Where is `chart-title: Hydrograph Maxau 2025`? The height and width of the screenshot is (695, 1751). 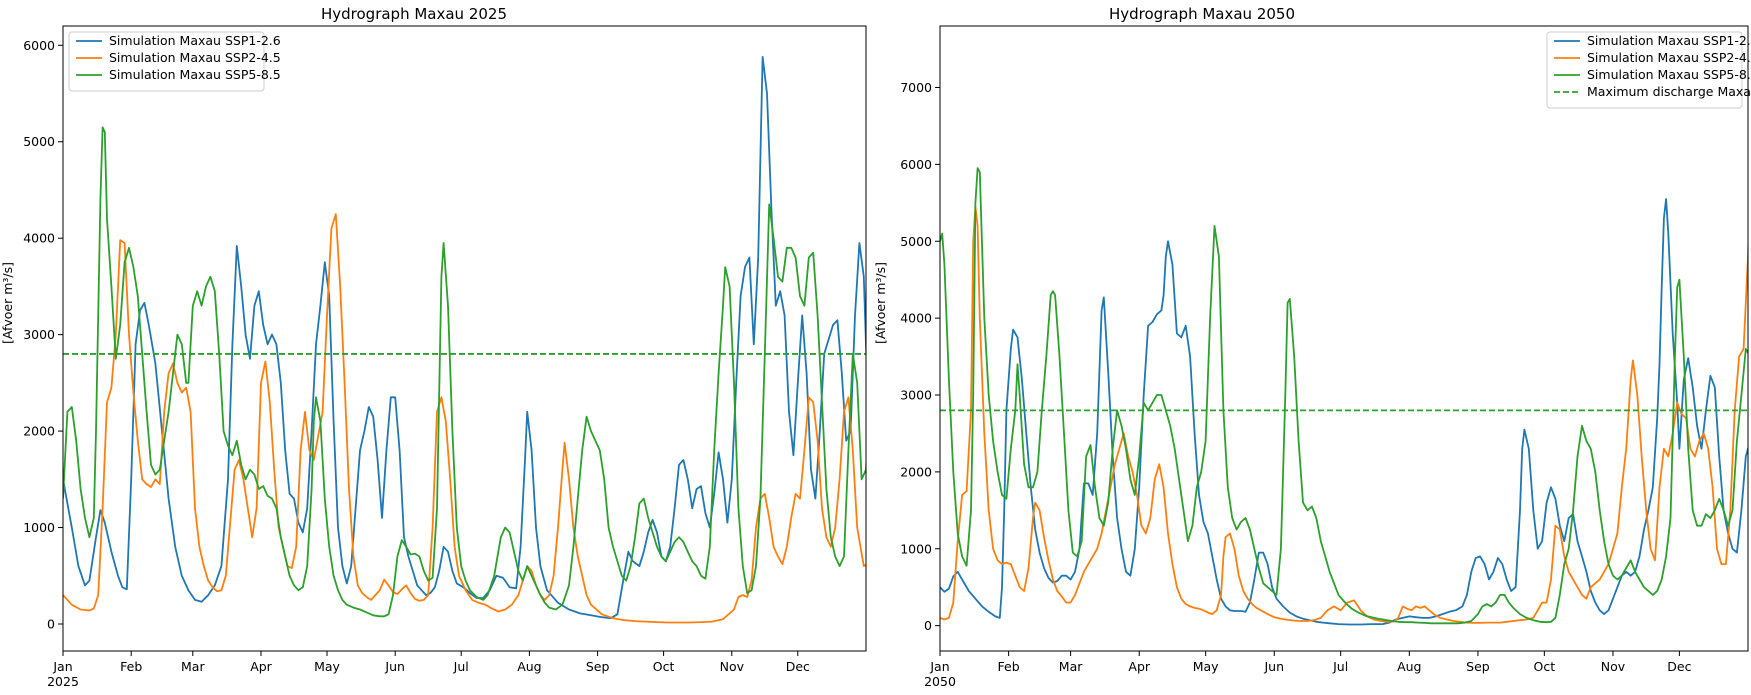
chart-title: Hydrograph Maxau 2025 is located at coordinates (414, 14).